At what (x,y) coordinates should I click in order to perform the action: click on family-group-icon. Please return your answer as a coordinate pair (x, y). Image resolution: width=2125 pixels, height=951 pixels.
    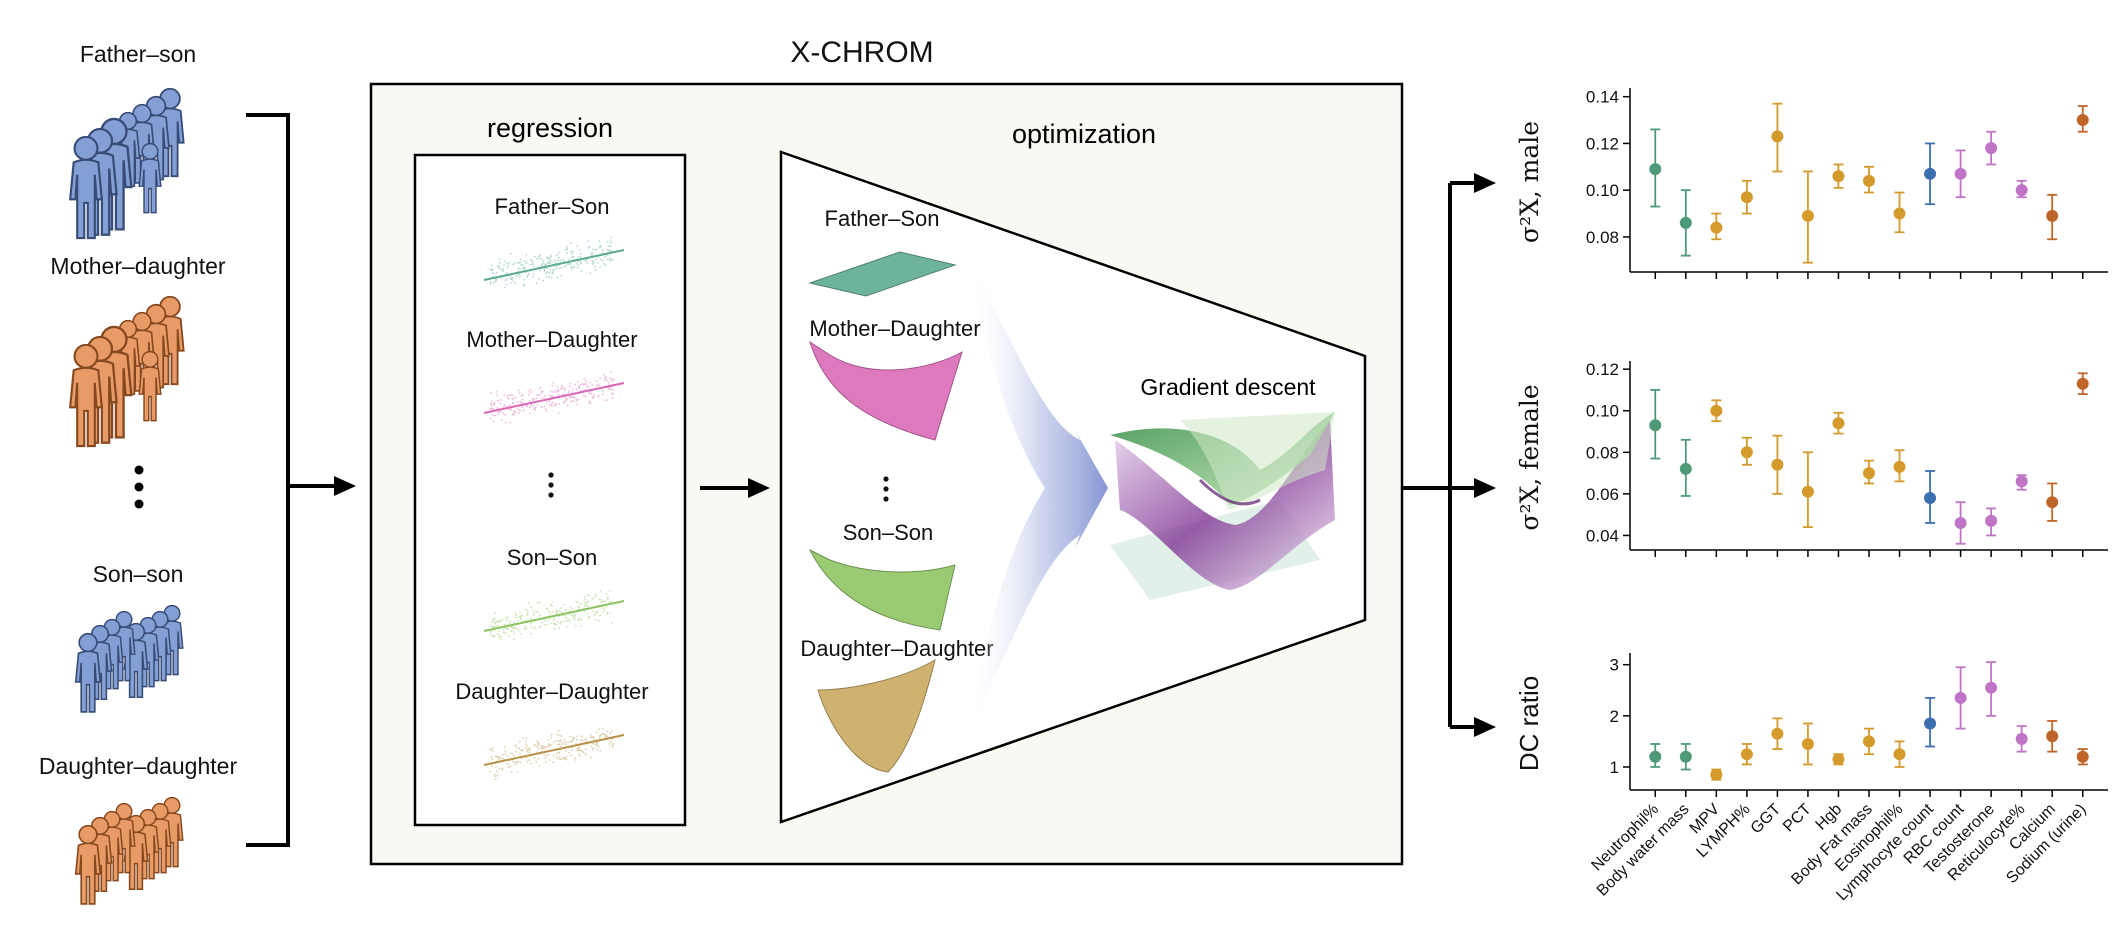
    Looking at the image, I should click on (129, 850).